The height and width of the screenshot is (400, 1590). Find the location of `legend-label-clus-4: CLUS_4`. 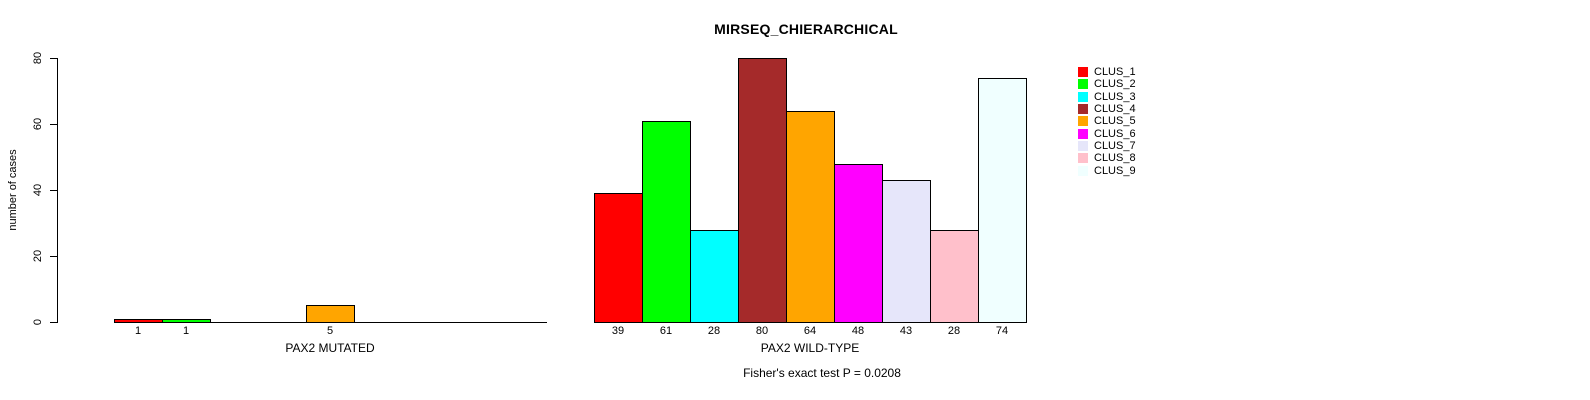

legend-label-clus-4: CLUS_4 is located at coordinates (1115, 109).